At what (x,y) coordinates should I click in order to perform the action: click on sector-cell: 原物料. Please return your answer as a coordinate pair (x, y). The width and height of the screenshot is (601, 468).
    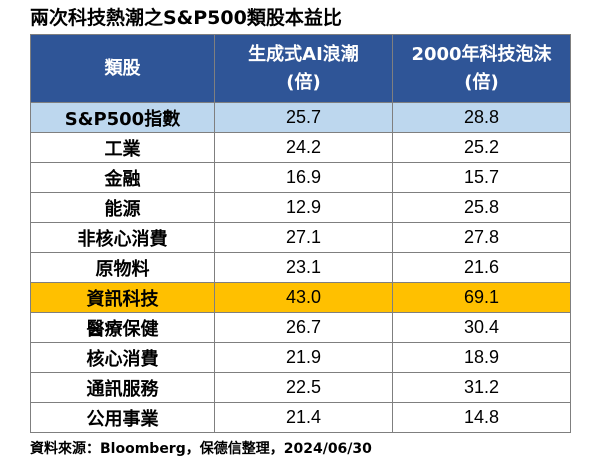
    Looking at the image, I should click on (122, 267).